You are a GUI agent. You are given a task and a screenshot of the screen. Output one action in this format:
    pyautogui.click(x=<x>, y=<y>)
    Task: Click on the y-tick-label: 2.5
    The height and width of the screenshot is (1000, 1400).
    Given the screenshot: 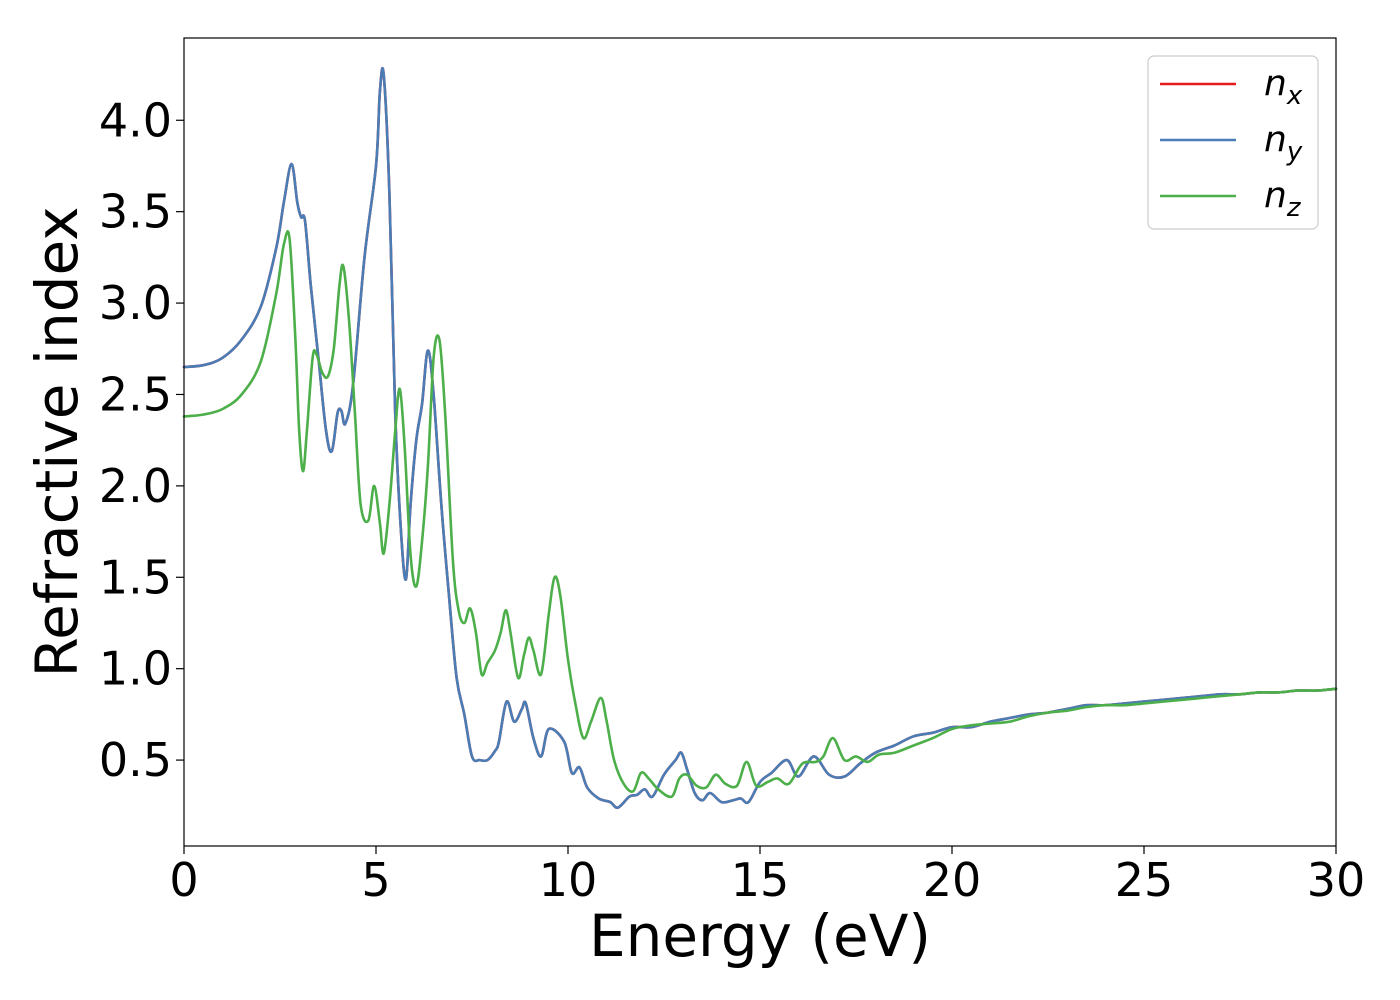 What is the action you would take?
    pyautogui.click(x=135, y=394)
    